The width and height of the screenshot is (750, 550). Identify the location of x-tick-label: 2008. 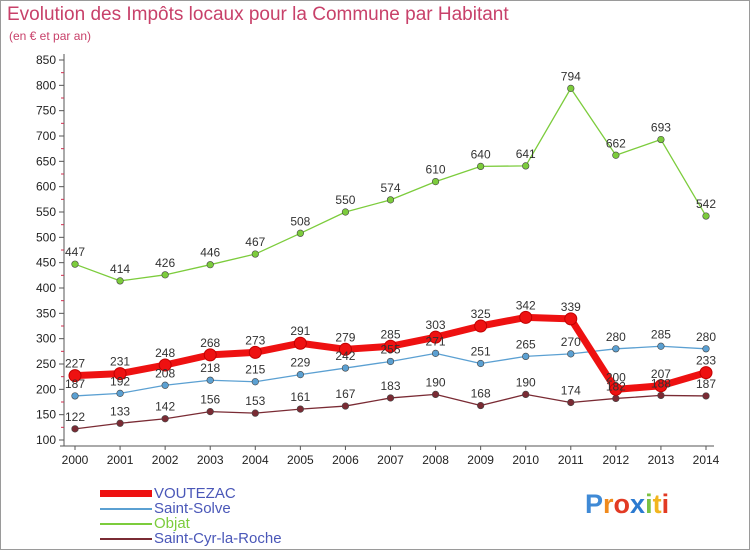
(435, 460).